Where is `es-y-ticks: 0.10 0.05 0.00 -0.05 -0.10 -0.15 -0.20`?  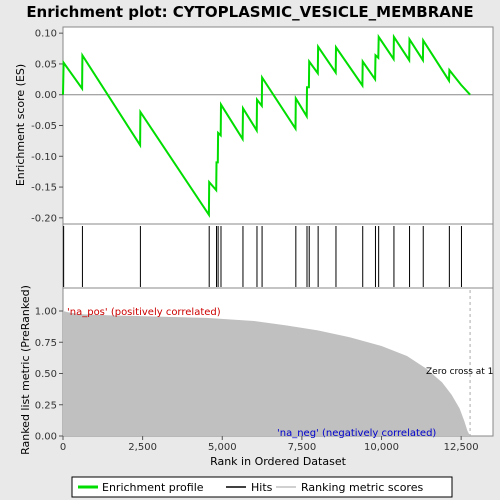 es-y-ticks: 0.10 0.05 0.00 -0.05 -0.10 -0.15 -0.20 is located at coordinates (47, 126).